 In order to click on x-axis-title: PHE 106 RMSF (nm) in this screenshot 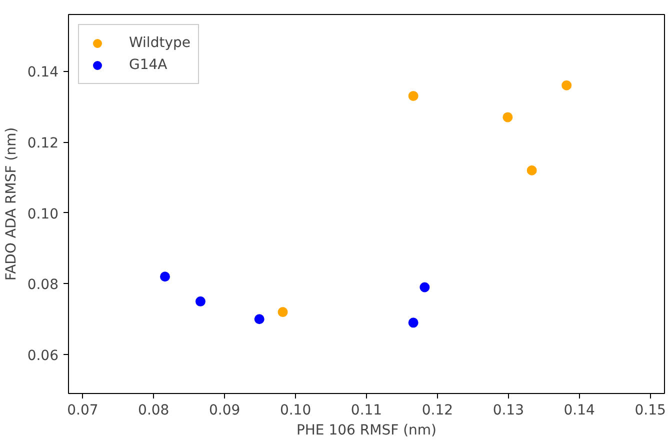, I will do `click(366, 430)`.